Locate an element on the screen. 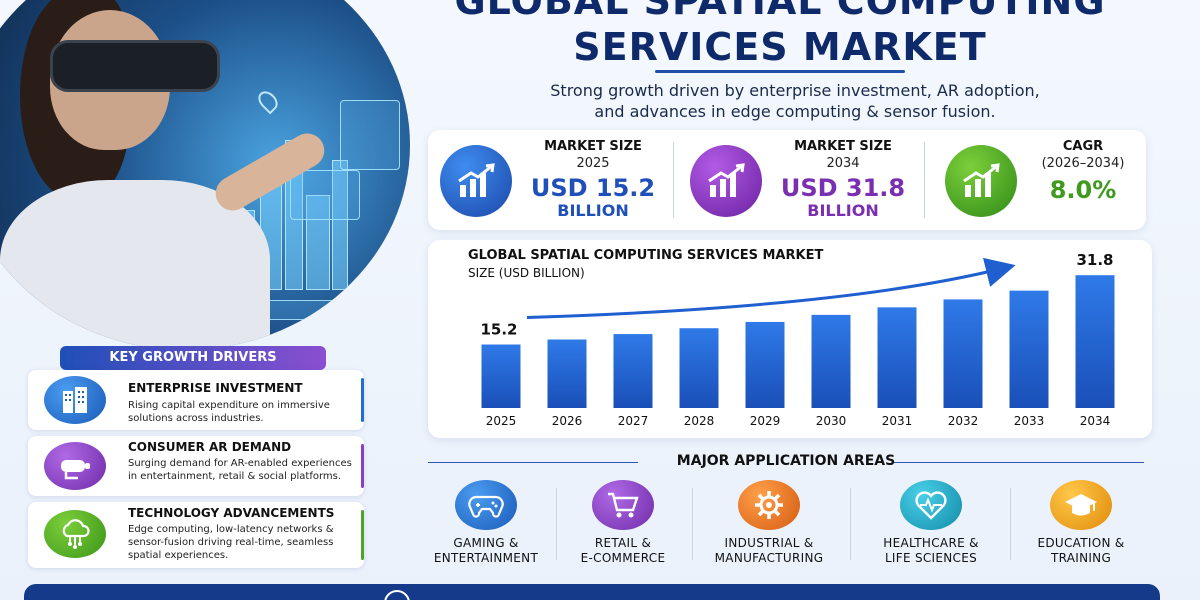 This screenshot has height=600, width=1200. heart-pulse-icon is located at coordinates (931, 505).